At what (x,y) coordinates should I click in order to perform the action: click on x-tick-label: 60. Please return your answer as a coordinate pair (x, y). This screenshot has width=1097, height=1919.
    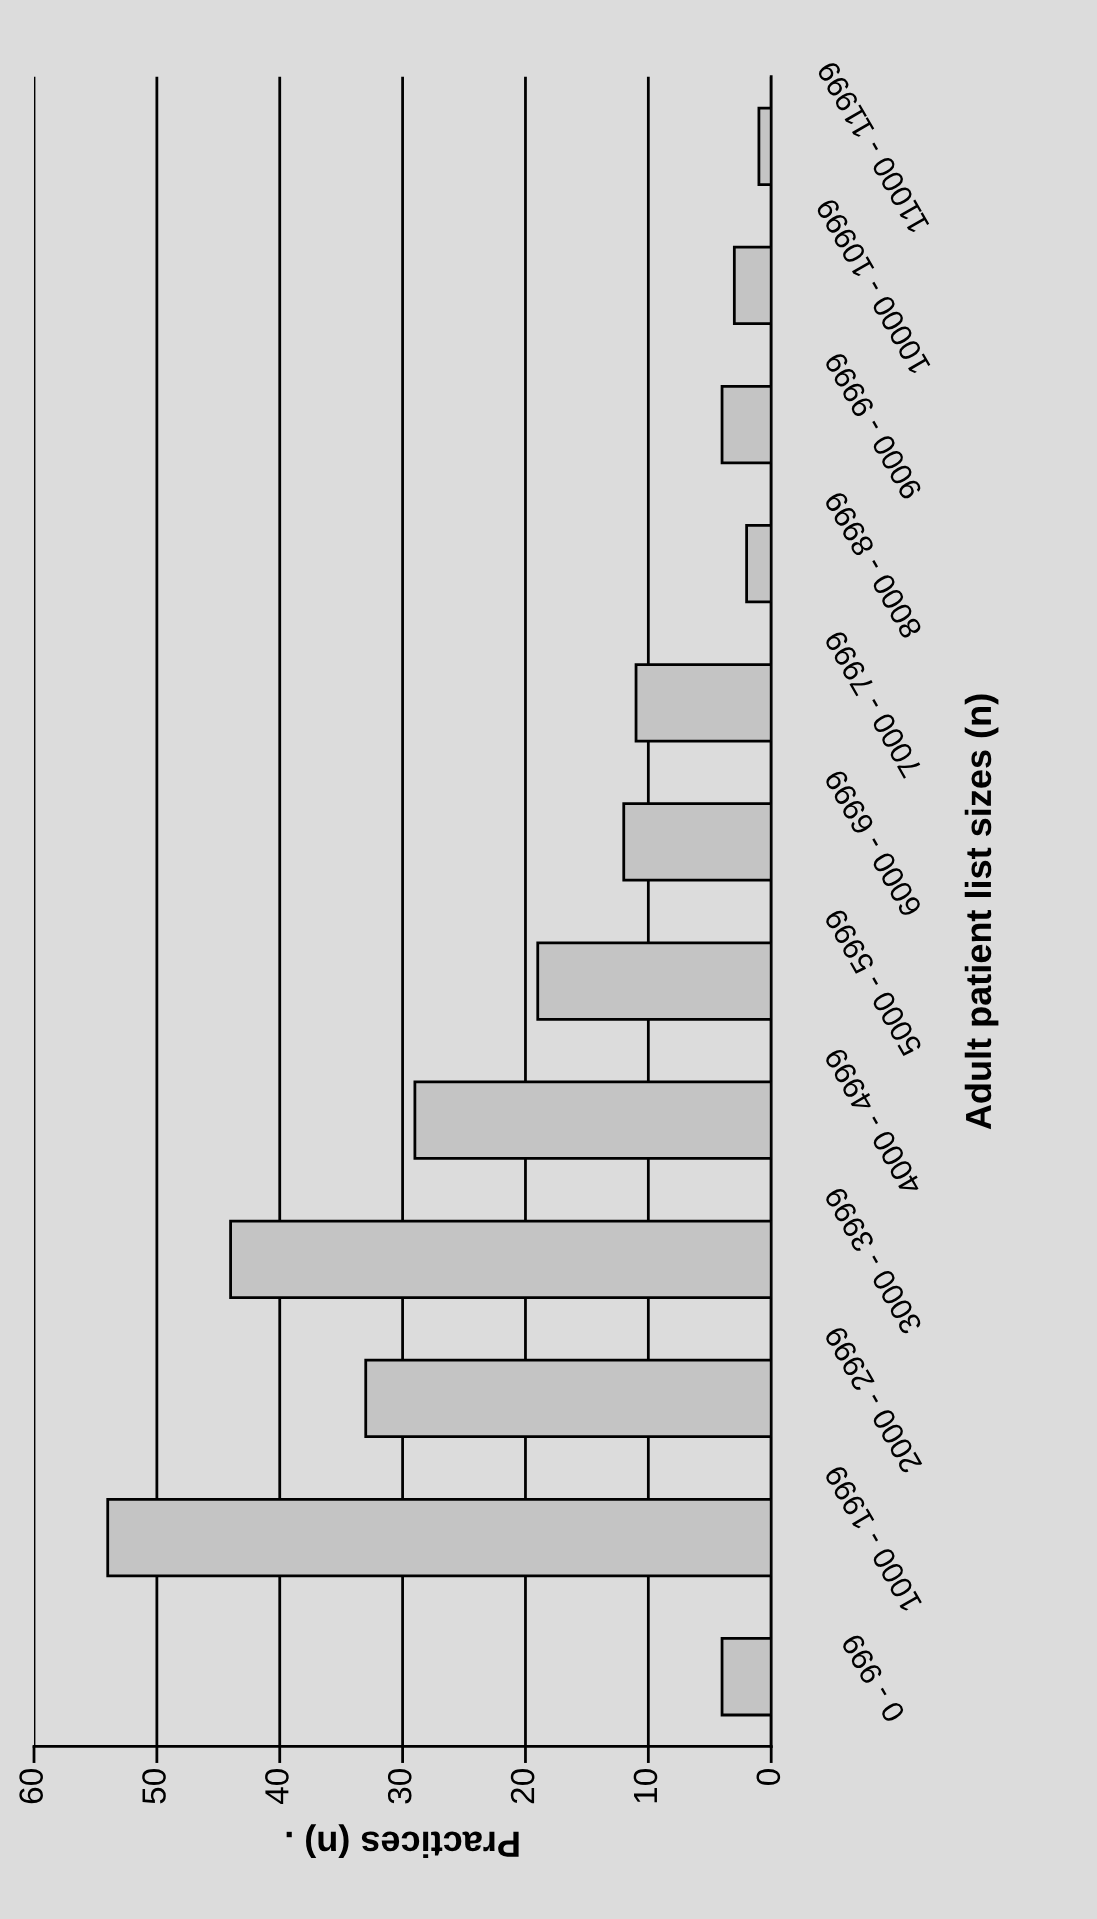
    Looking at the image, I should click on (31, 1786).